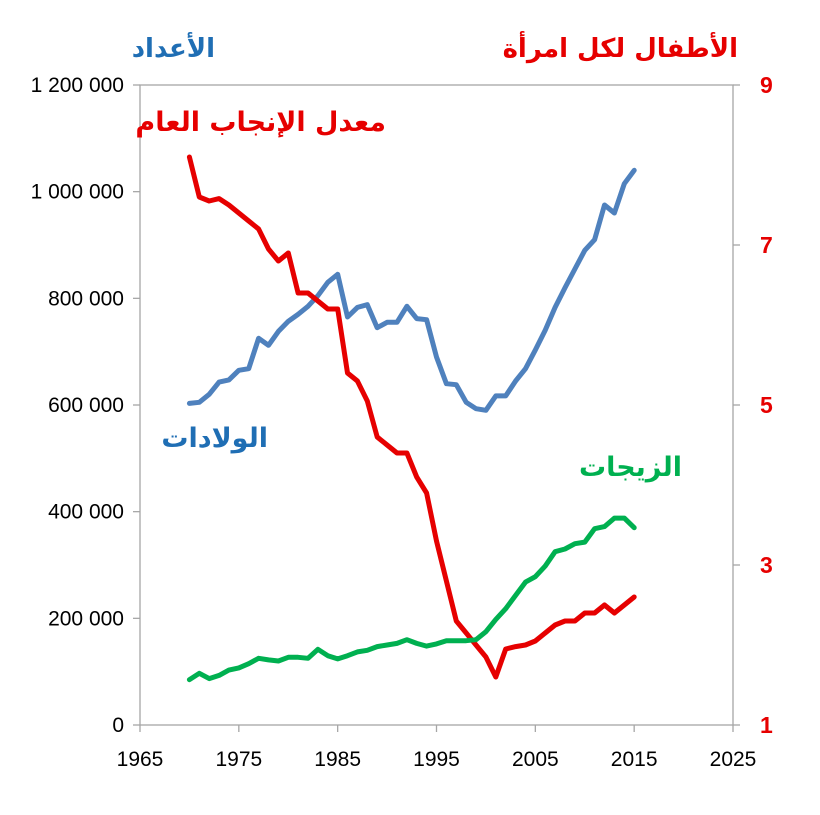  I want to click on x-tick-label: 1985, so click(337, 759).